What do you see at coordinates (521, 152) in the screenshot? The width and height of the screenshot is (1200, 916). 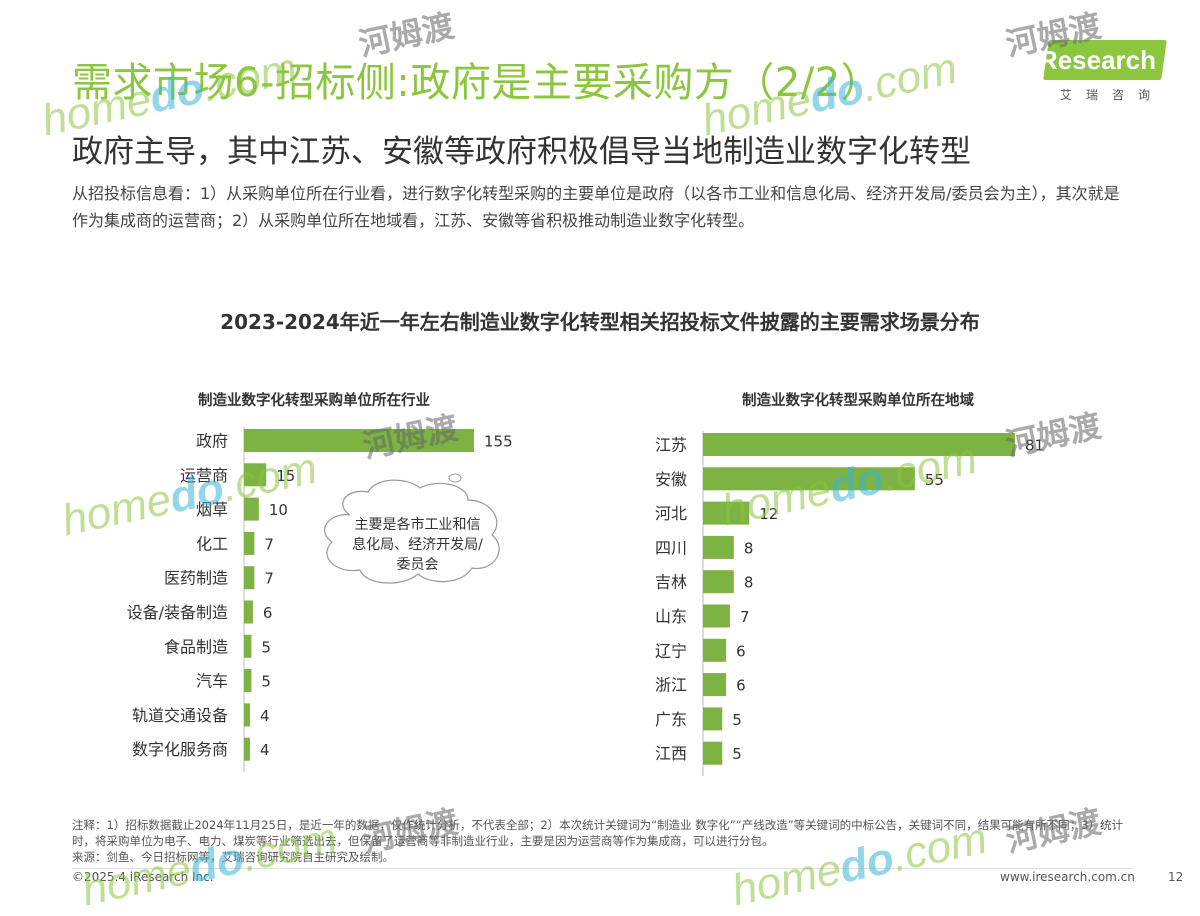 I see `page-subtitle: 政府主导，其中江苏、安徽等政府积极倡导当地制造业数字化转型` at bounding box center [521, 152].